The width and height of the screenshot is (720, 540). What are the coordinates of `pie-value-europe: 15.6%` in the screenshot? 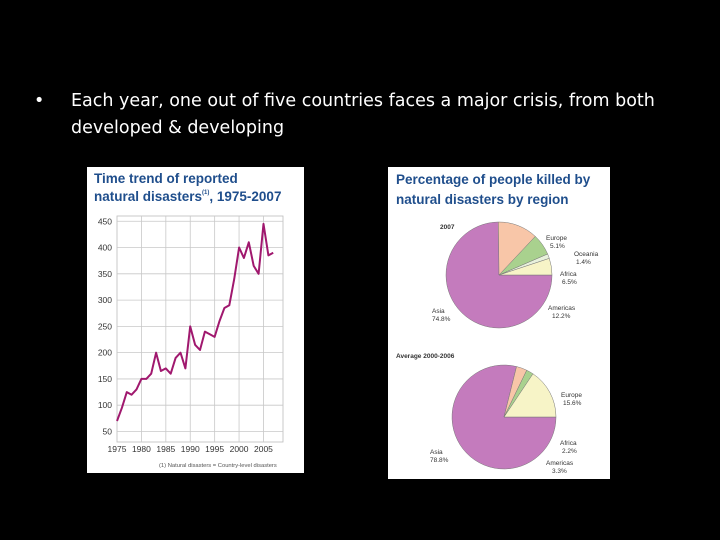 It's located at (572, 403).